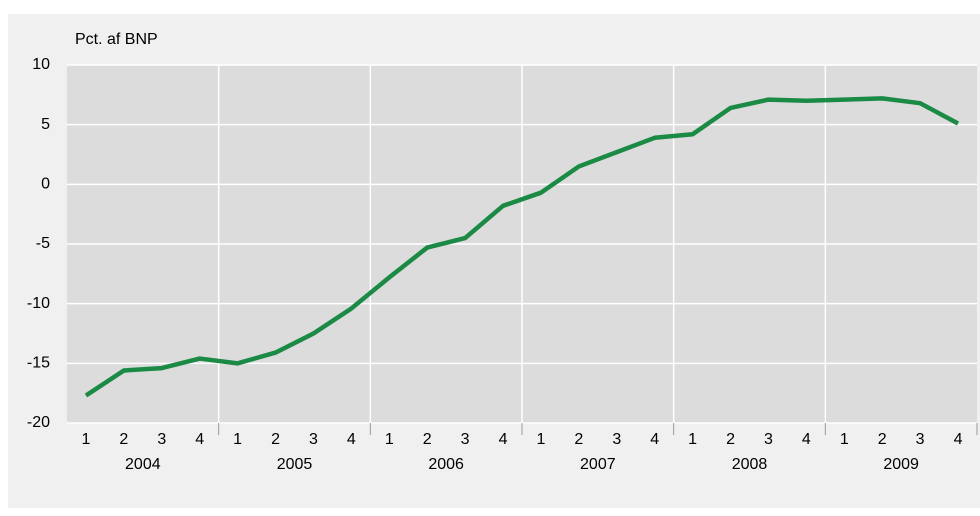 This screenshot has height=516, width=980. What do you see at coordinates (446, 464) in the screenshot?
I see `year-label: 2006` at bounding box center [446, 464].